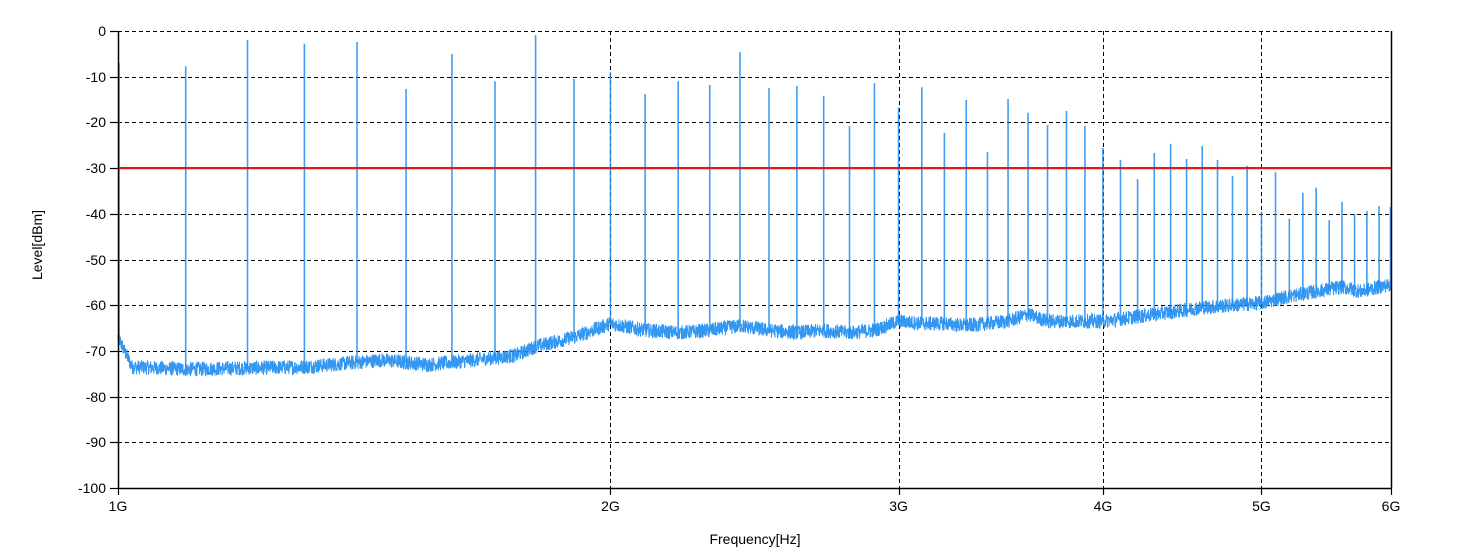 The width and height of the screenshot is (1464, 554). Describe the element at coordinates (95, 213) in the screenshot. I see `y-tick-label: -40` at that location.